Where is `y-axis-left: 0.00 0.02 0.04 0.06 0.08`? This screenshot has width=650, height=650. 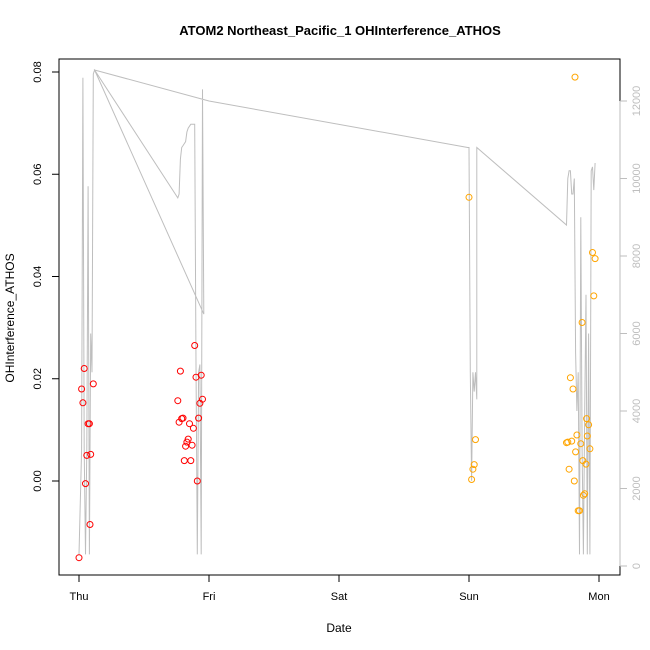
y-axis-left: 0.00 0.02 0.04 0.06 0.08 is located at coordinates (46, 276).